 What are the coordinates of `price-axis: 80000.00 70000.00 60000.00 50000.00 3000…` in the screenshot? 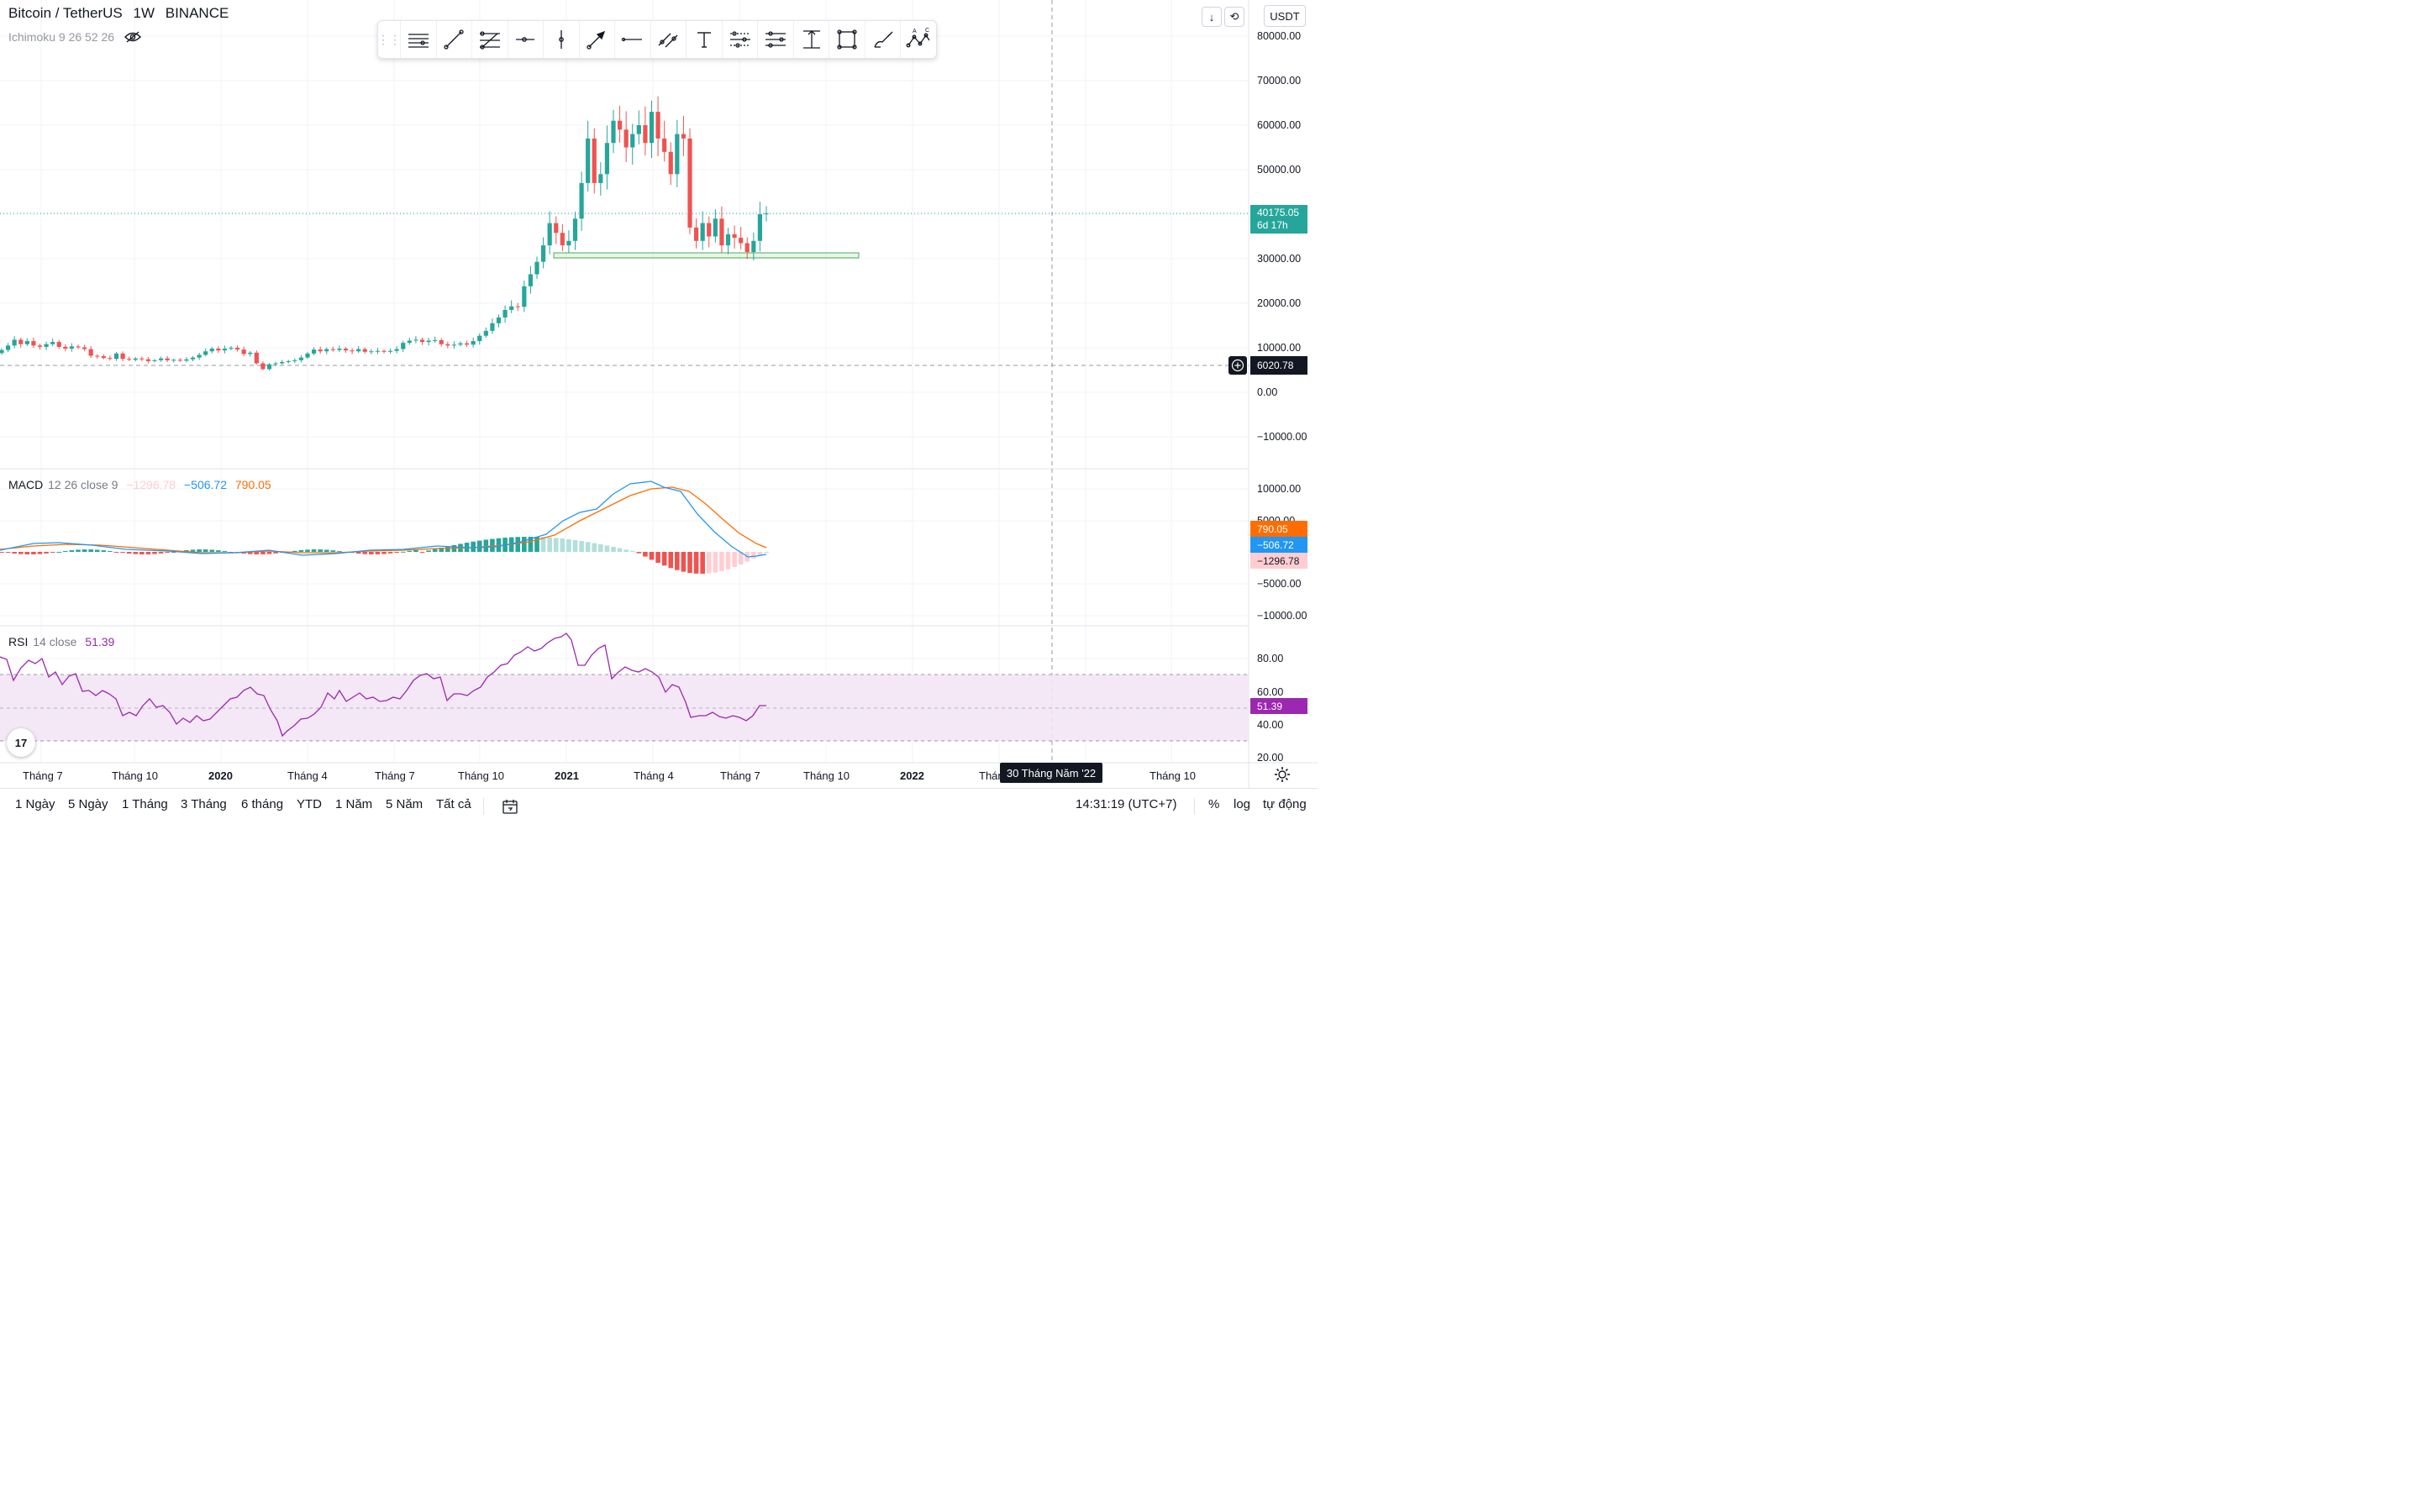 It's located at (1284, 227).